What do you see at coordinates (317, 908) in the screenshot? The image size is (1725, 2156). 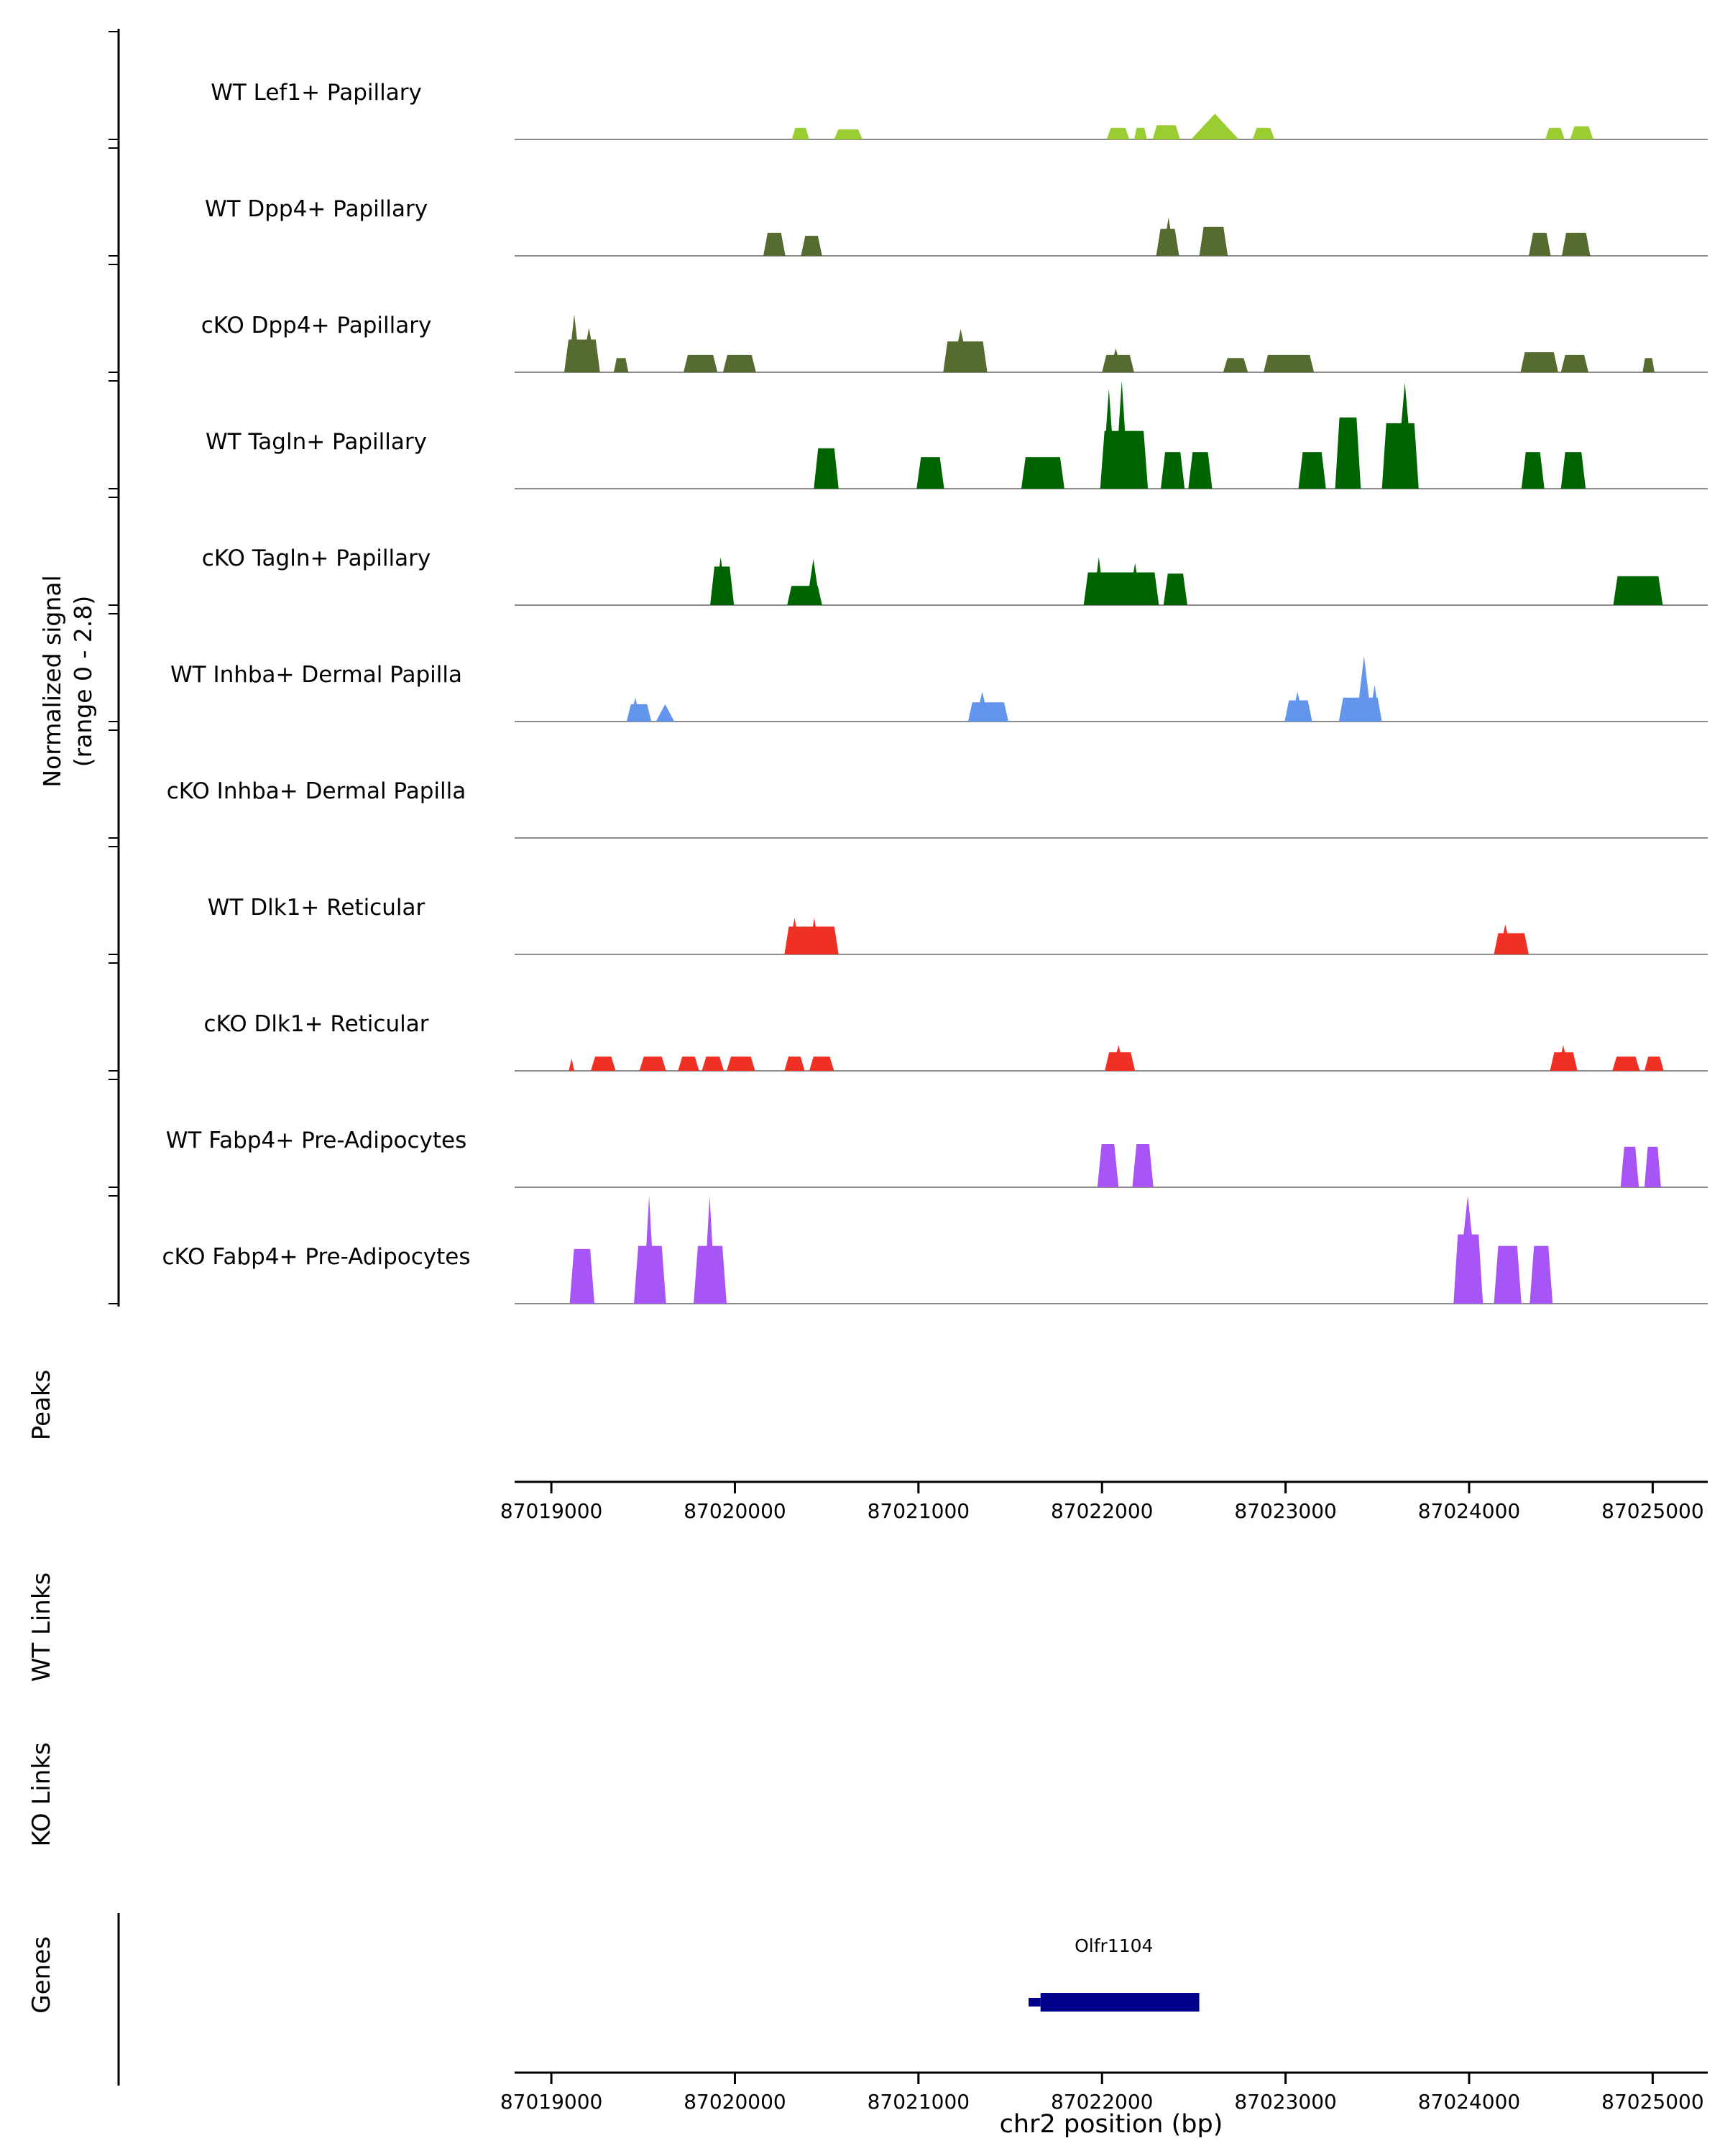 I see `track-label: WT Dlk1+ Reticular` at bounding box center [317, 908].